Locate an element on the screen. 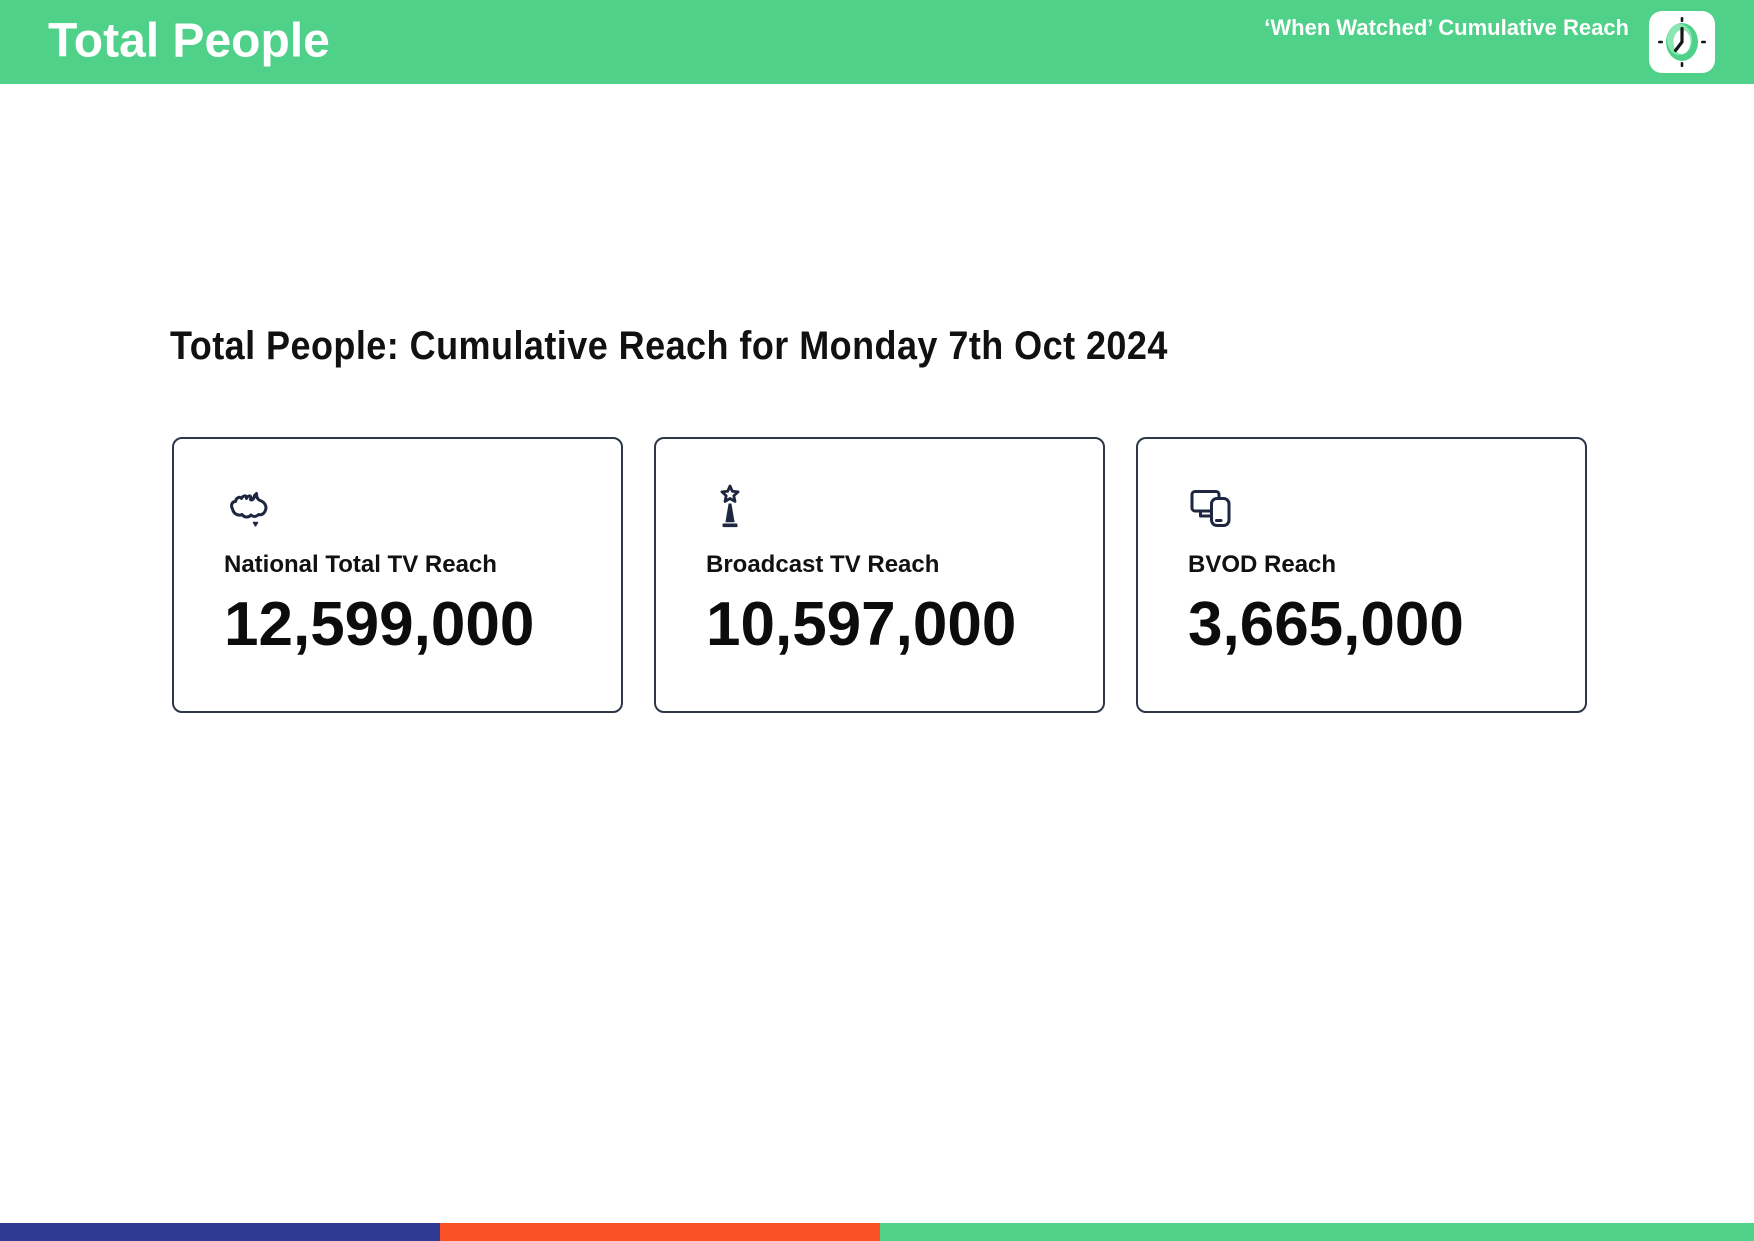 The height and width of the screenshot is (1241, 1754). header-right-group: ‘When Watched’ Cumulative Reach is located at coordinates (1489, 42).